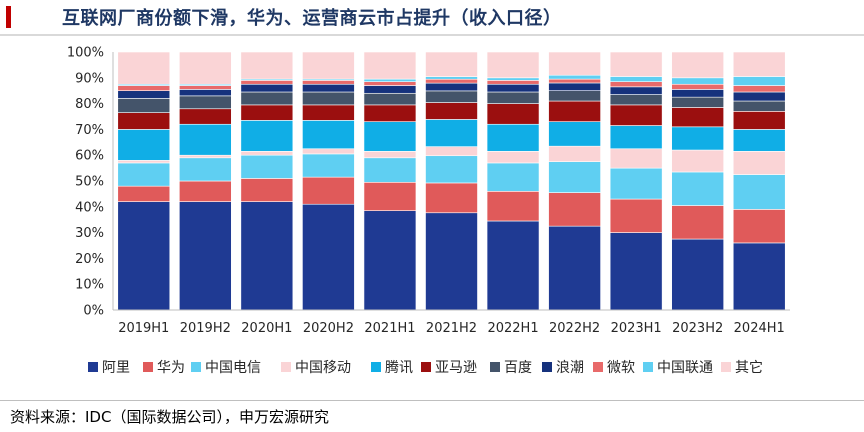 The height and width of the screenshot is (432, 864). Describe the element at coordinates (89, 78) in the screenshot. I see `y-tick-label: 90%` at that location.